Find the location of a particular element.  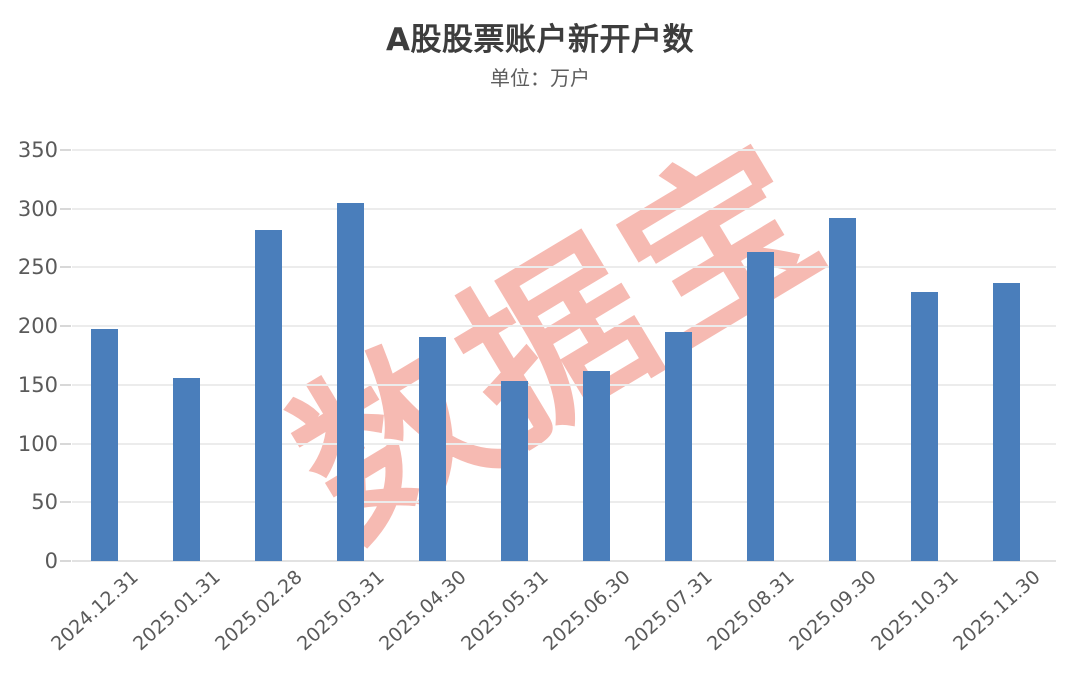

x-tick-label: 2025.02.28 is located at coordinates (259, 611).